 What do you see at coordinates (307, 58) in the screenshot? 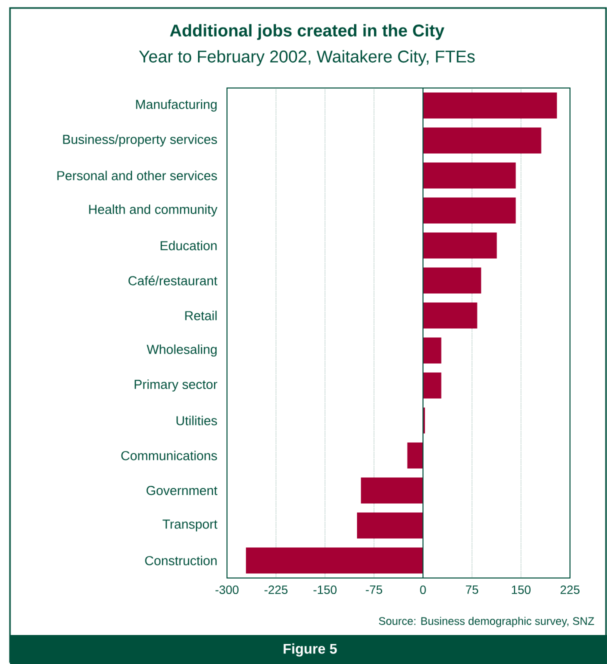
I see `chart-subtitle: Year to February 2002, Waitakere City, FTEs` at bounding box center [307, 58].